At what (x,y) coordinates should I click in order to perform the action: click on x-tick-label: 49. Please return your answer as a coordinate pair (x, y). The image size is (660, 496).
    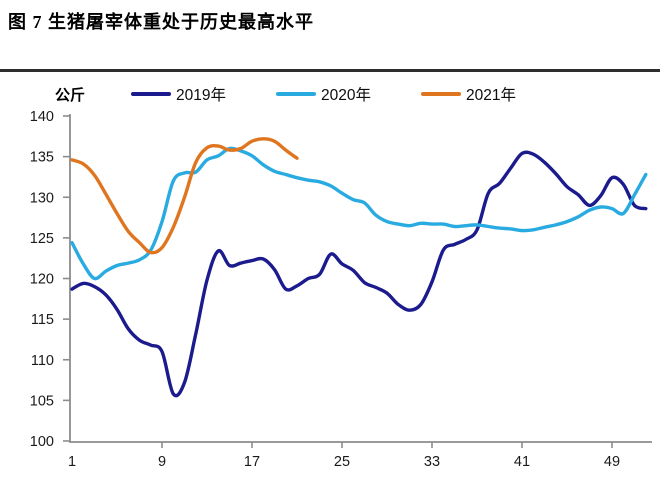
    Looking at the image, I should click on (612, 462).